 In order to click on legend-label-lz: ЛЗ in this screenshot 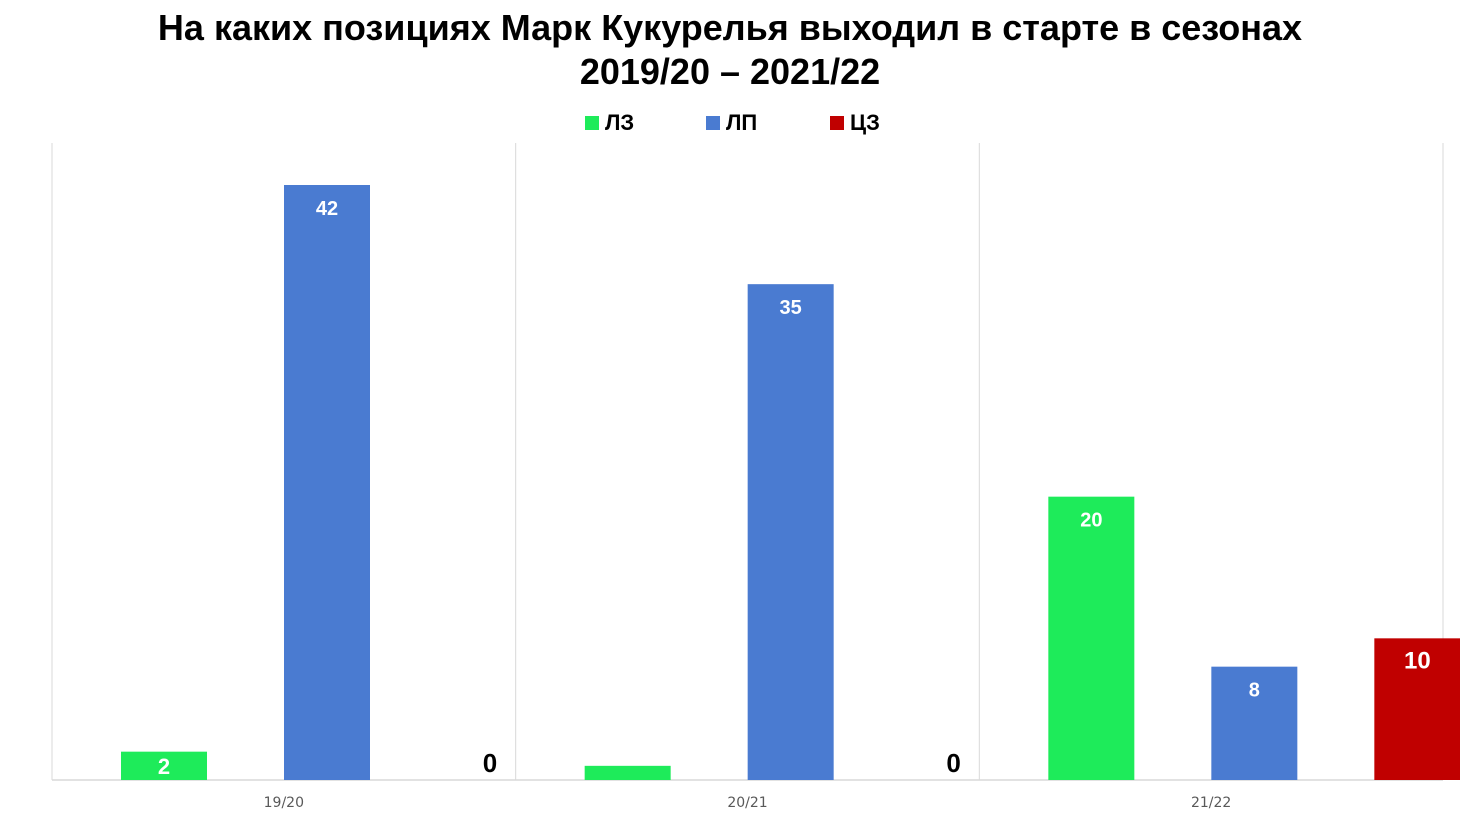, I will do `click(620, 122)`.